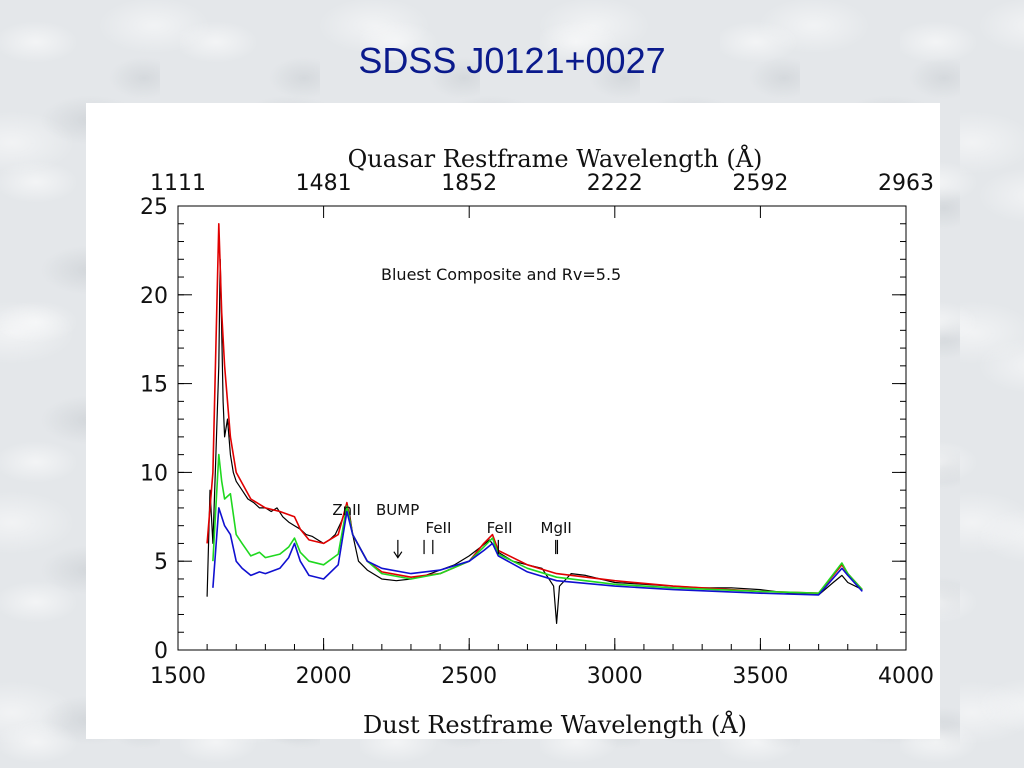  I want to click on x-tick-label: 3000, so click(615, 676).